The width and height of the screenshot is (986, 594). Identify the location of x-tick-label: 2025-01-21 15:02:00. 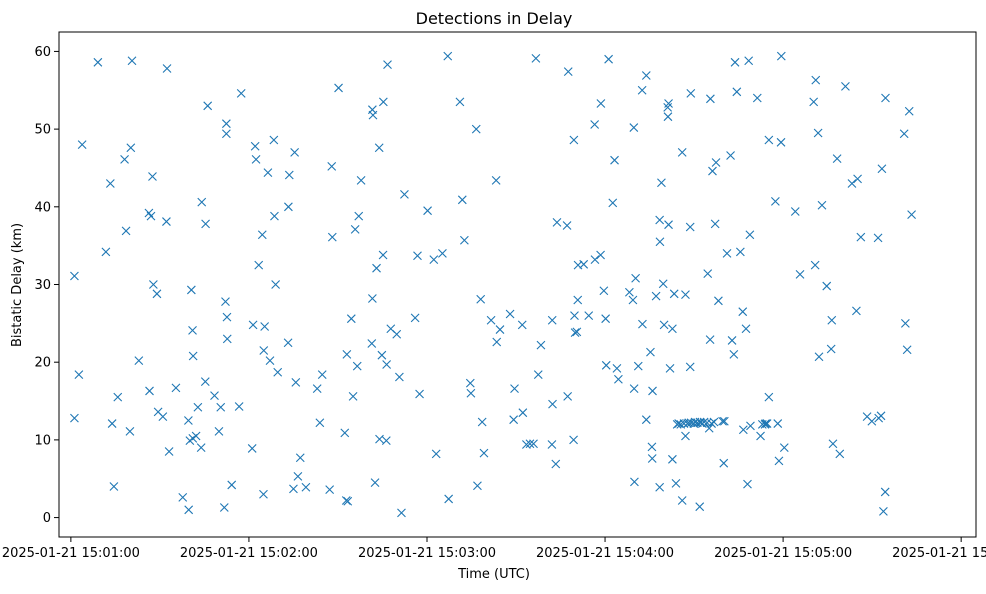
(249, 553).